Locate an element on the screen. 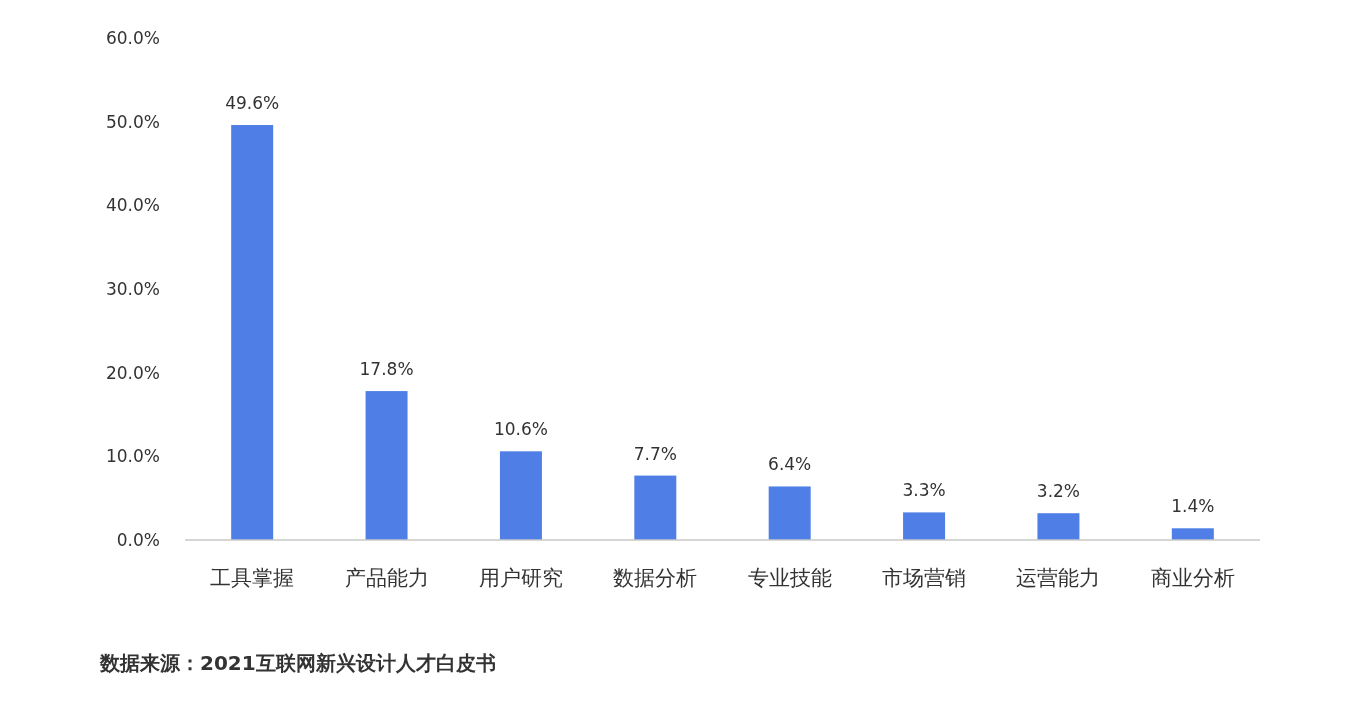  x-tick-label: 数据分析 is located at coordinates (655, 578).